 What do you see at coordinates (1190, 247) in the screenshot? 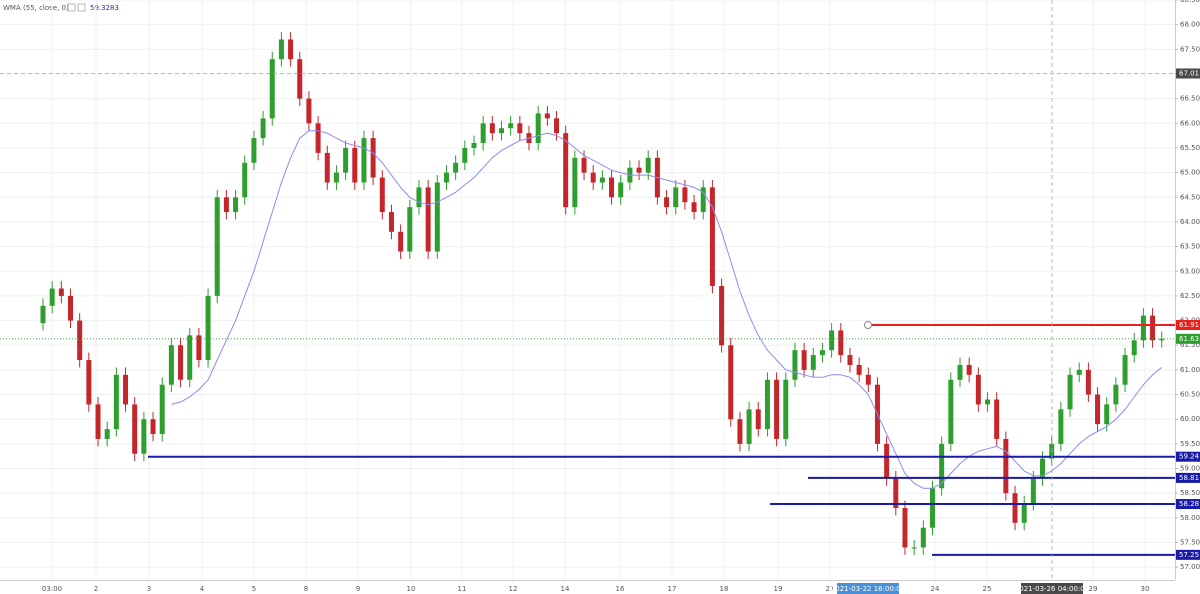
I see `y-tick-label: 63.50` at bounding box center [1190, 247].